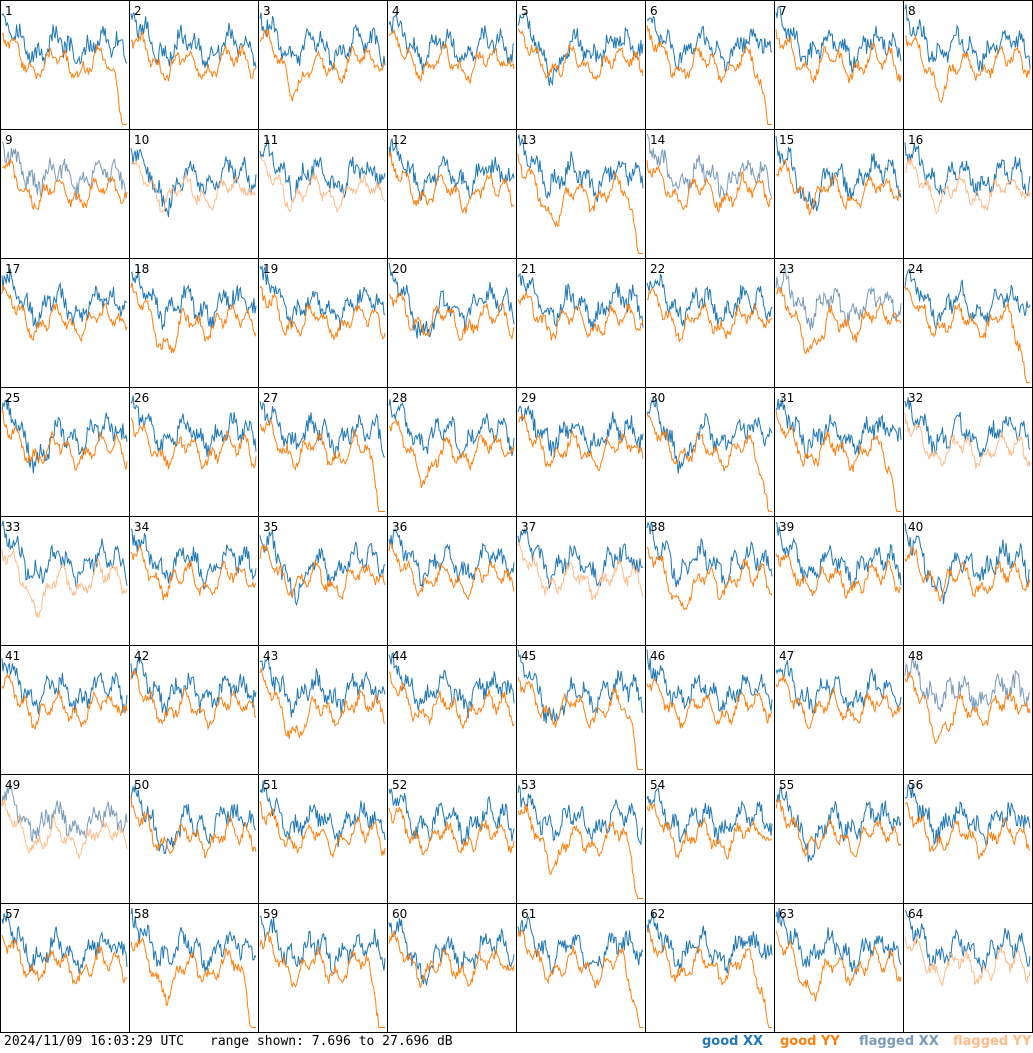 Image resolution: width=1033 pixels, height=1053 pixels. I want to click on panel-label: 37, so click(528, 527).